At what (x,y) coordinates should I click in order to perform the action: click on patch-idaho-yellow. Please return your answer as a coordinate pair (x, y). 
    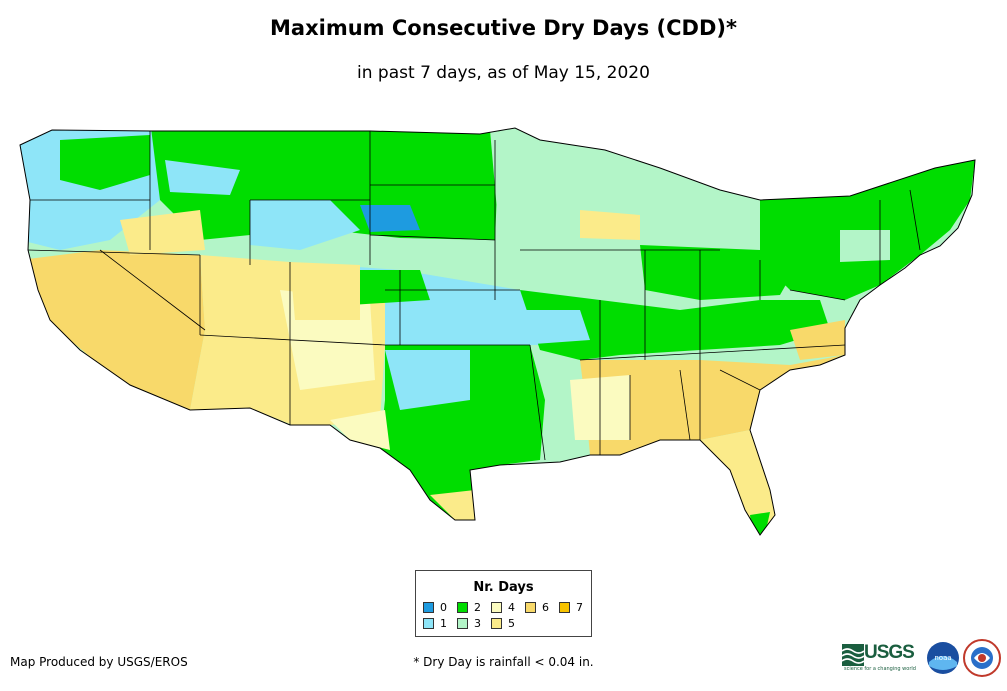
    Looking at the image, I should click on (162, 232).